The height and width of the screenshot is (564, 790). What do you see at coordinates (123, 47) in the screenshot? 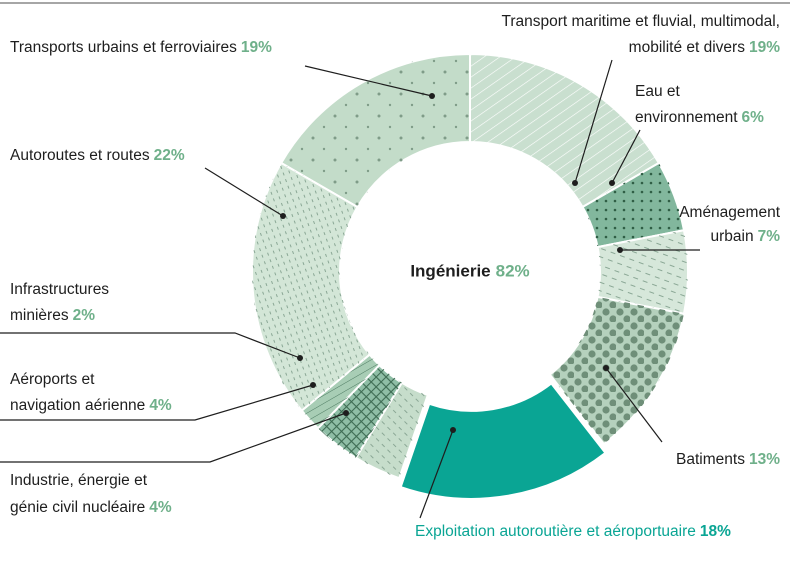
I see `label-text: Transports urbains et ferroviaires` at bounding box center [123, 47].